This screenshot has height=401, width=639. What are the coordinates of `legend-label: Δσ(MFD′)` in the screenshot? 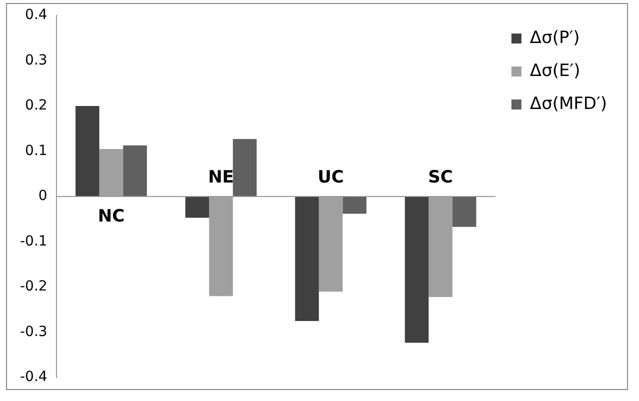 It's located at (569, 104).